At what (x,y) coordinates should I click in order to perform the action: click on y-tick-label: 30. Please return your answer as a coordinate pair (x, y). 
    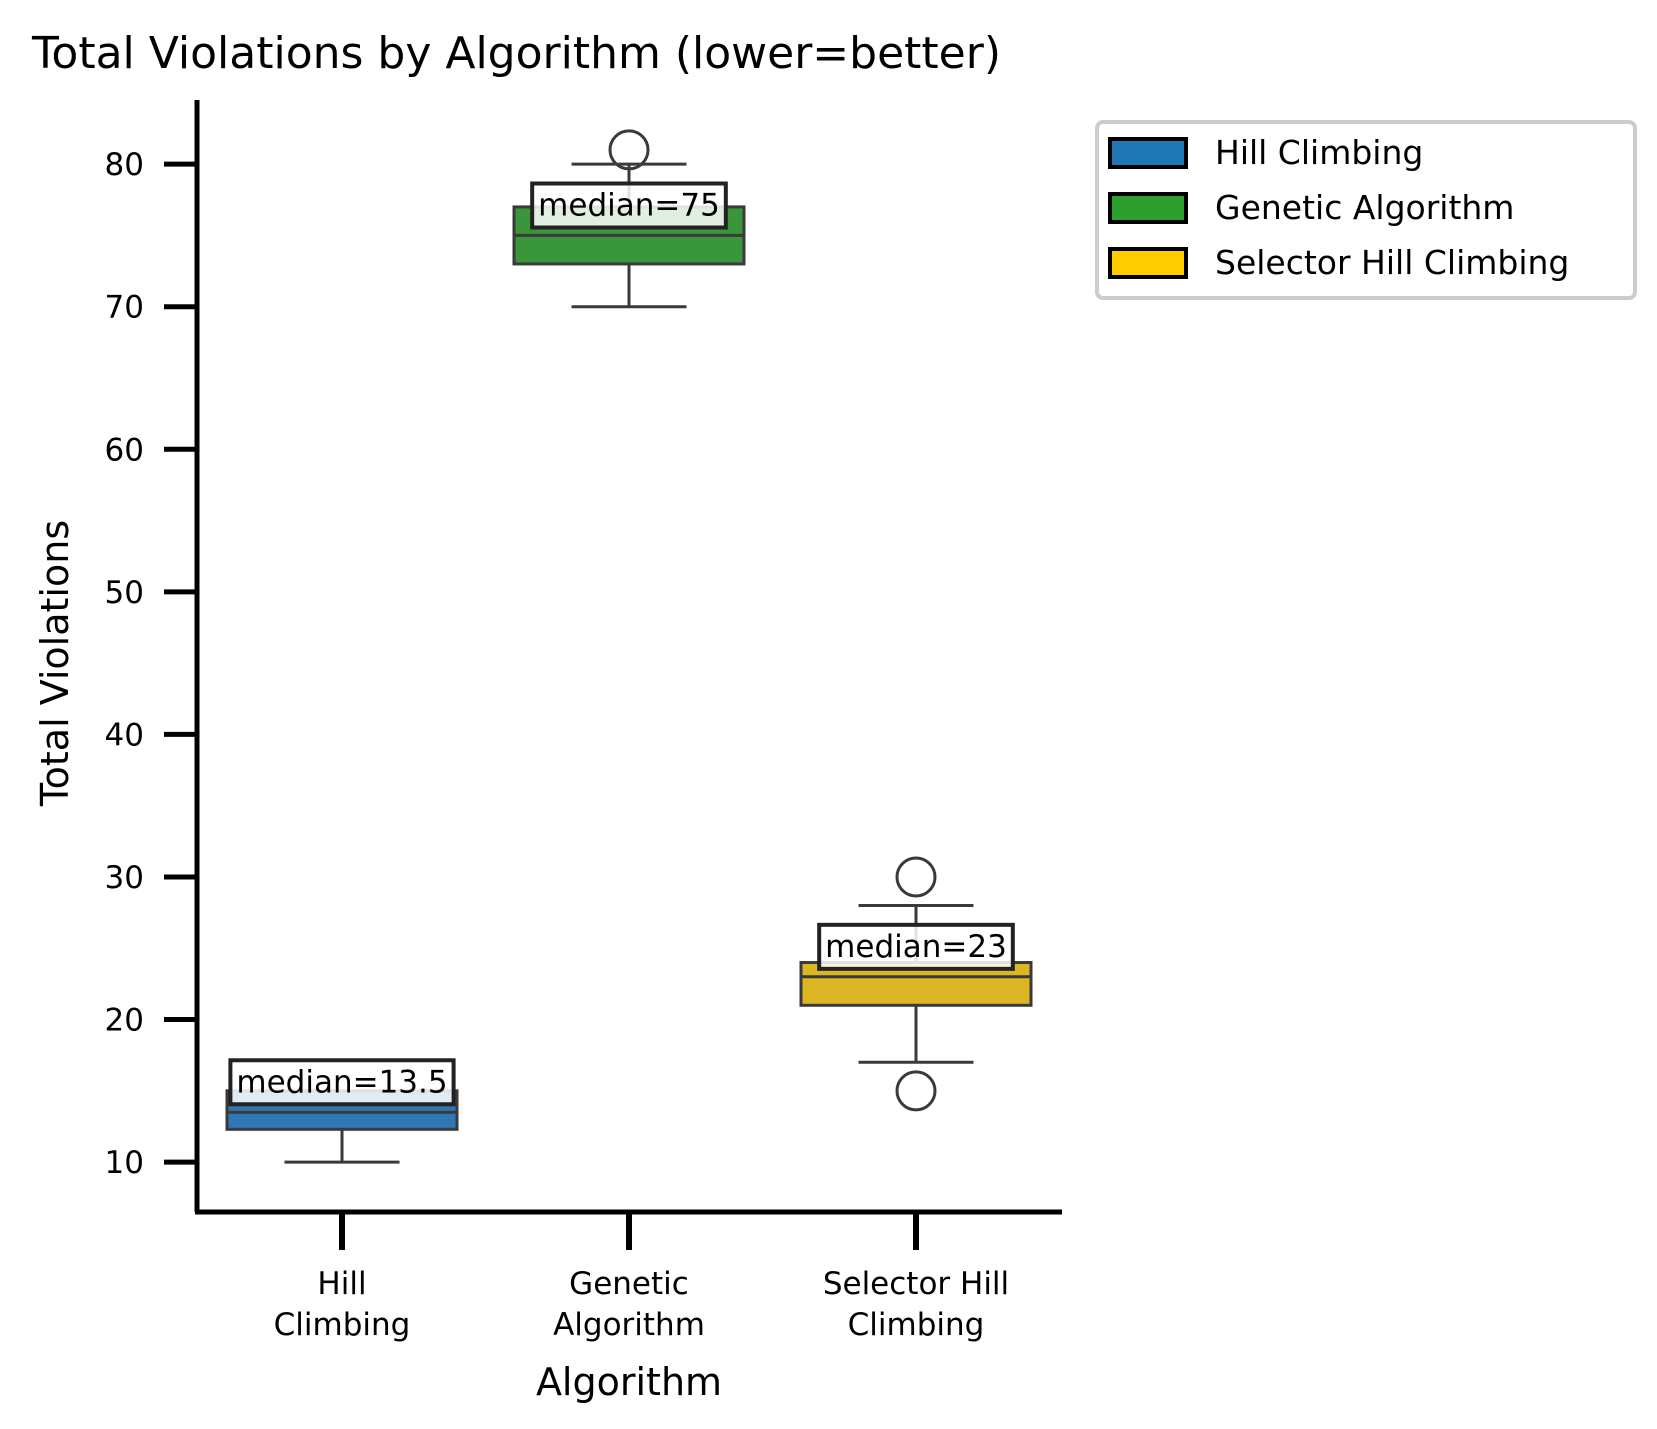
    Looking at the image, I should click on (124, 878).